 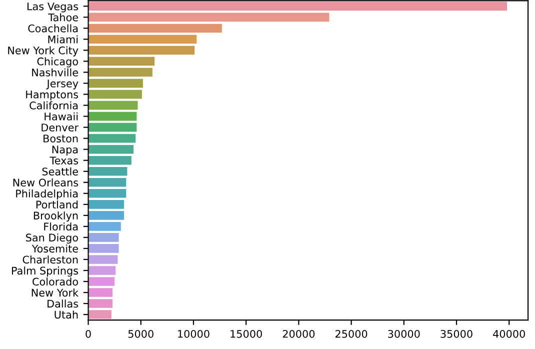 What do you see at coordinates (60, 128) in the screenshot?
I see `y-tick-label: Denver` at bounding box center [60, 128].